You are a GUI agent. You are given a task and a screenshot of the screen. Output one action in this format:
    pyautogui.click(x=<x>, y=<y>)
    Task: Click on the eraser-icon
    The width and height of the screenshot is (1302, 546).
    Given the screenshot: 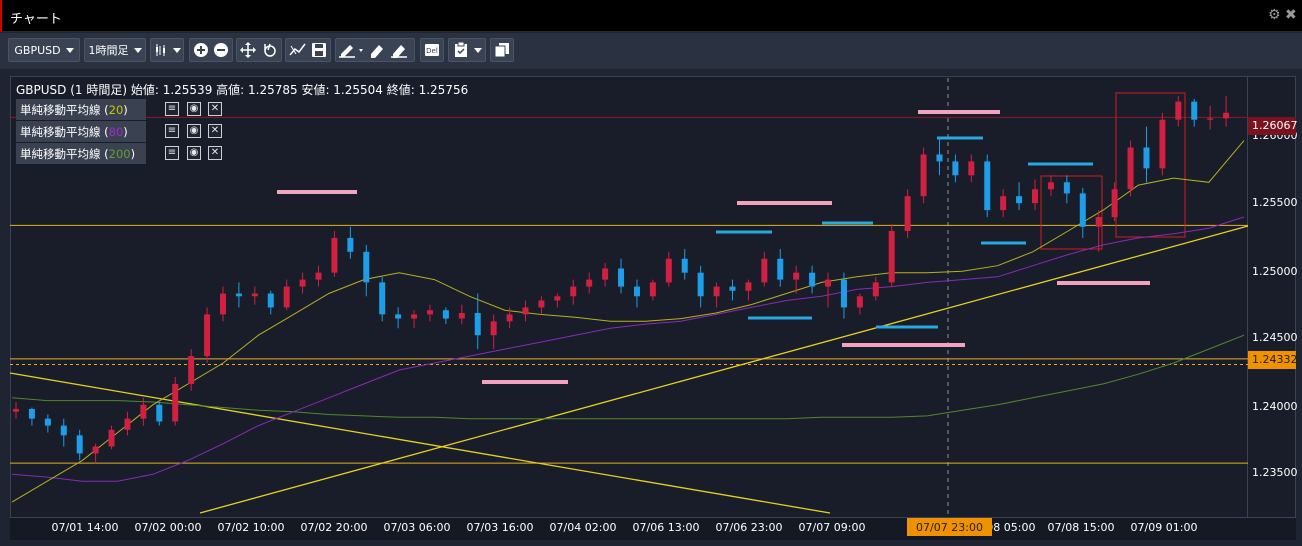 What is the action you would take?
    pyautogui.click(x=377, y=51)
    